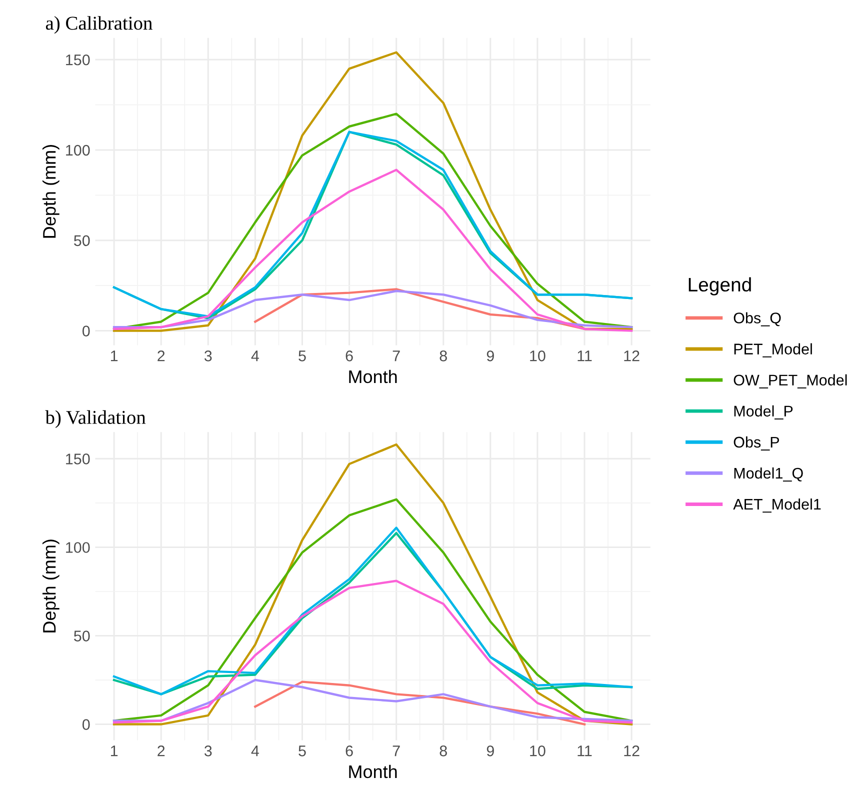 The image size is (858, 790). What do you see at coordinates (768, 474) in the screenshot?
I see `legend-label: Model1_Q` at bounding box center [768, 474].